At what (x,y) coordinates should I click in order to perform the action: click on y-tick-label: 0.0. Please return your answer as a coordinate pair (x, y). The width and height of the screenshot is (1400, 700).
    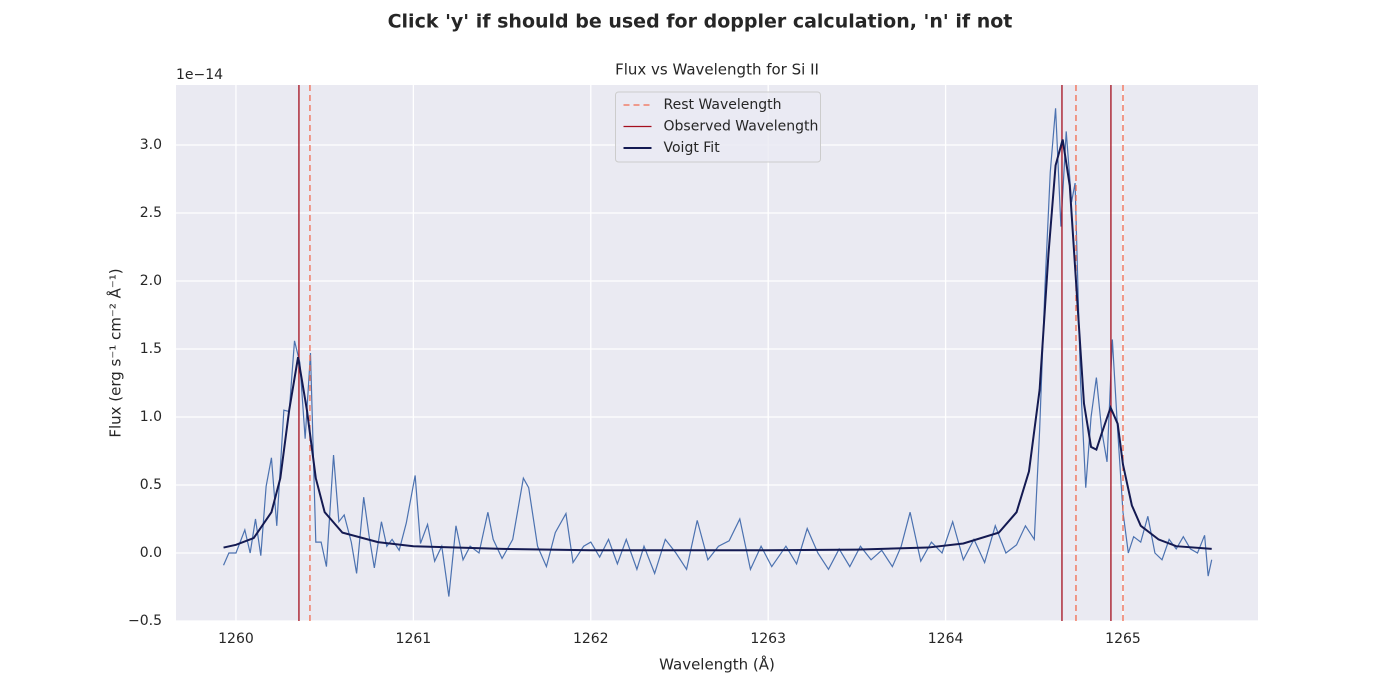
    Looking at the image, I should click on (151, 553).